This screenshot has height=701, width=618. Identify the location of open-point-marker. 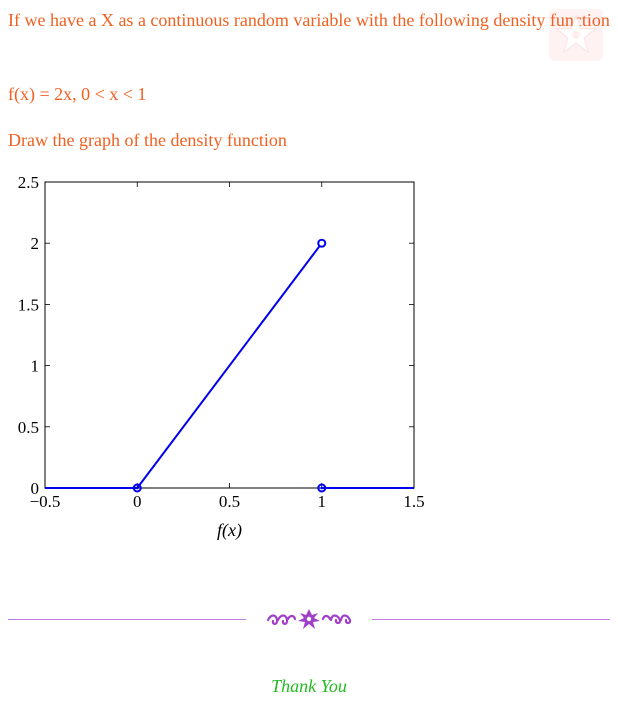
(322, 243).